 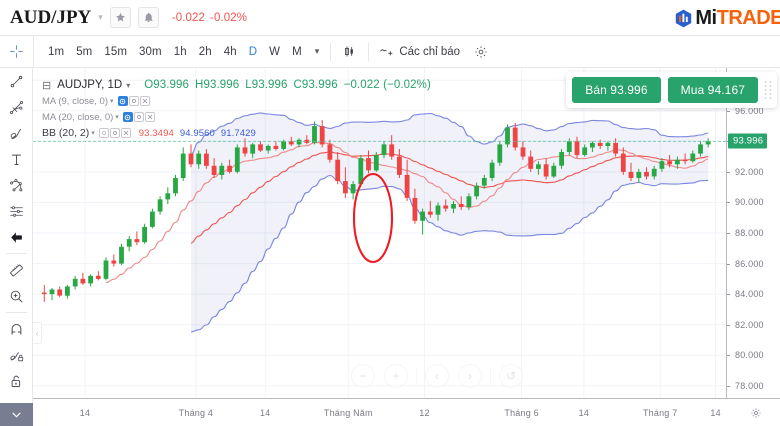 I want to click on sidebar-item-lock, so click(x=16, y=381).